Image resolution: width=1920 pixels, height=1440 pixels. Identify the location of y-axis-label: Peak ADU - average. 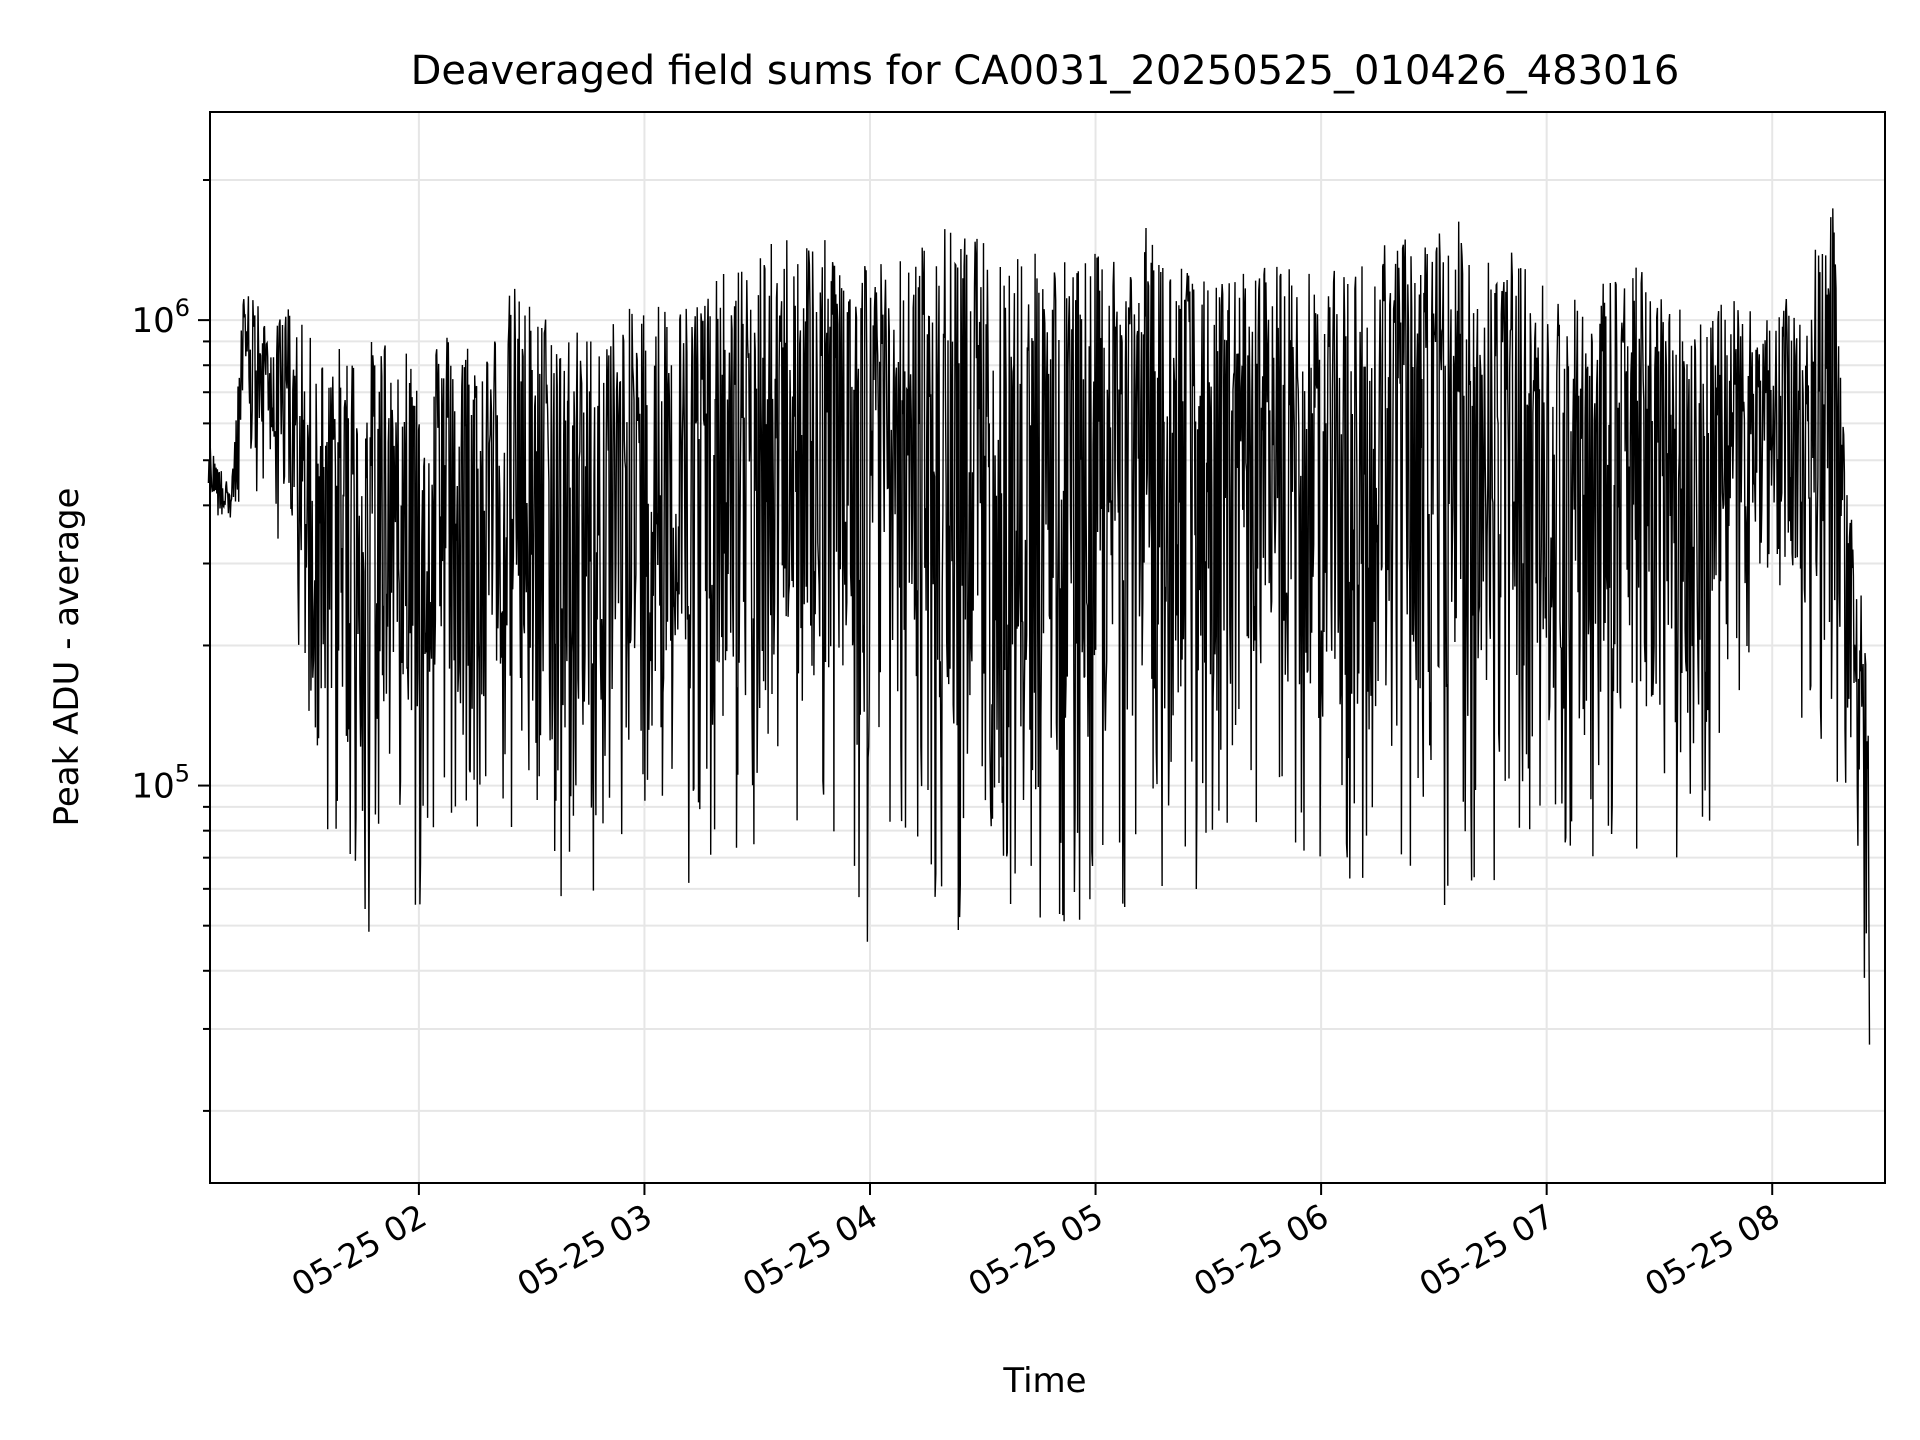
(67, 657).